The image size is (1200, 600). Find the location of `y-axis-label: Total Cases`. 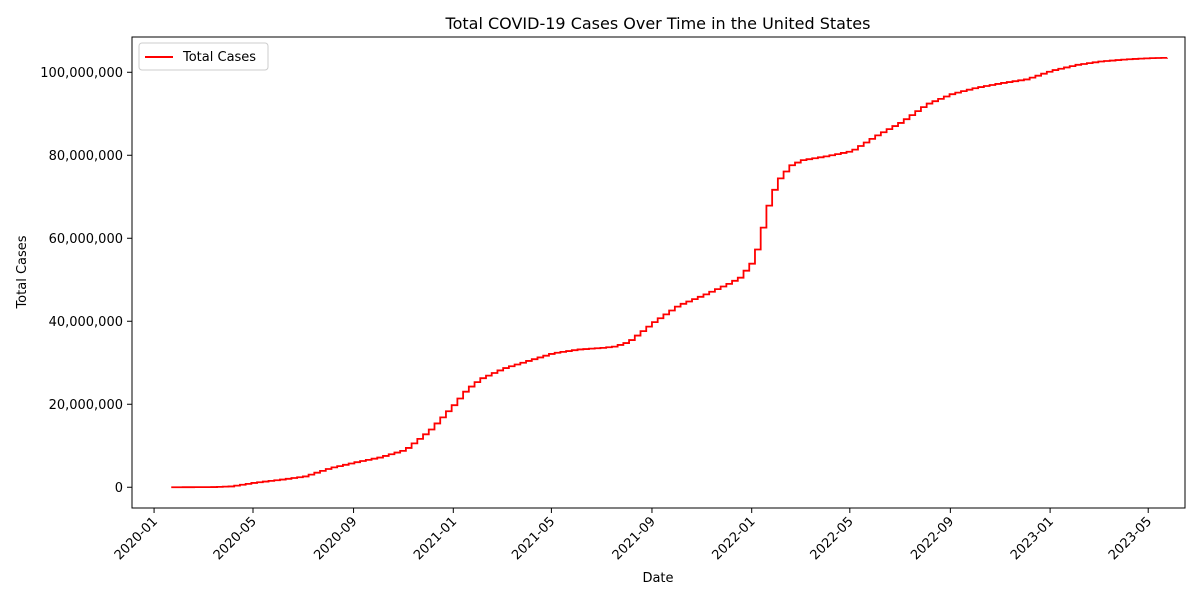

y-axis-label: Total Cases is located at coordinates (22, 272).